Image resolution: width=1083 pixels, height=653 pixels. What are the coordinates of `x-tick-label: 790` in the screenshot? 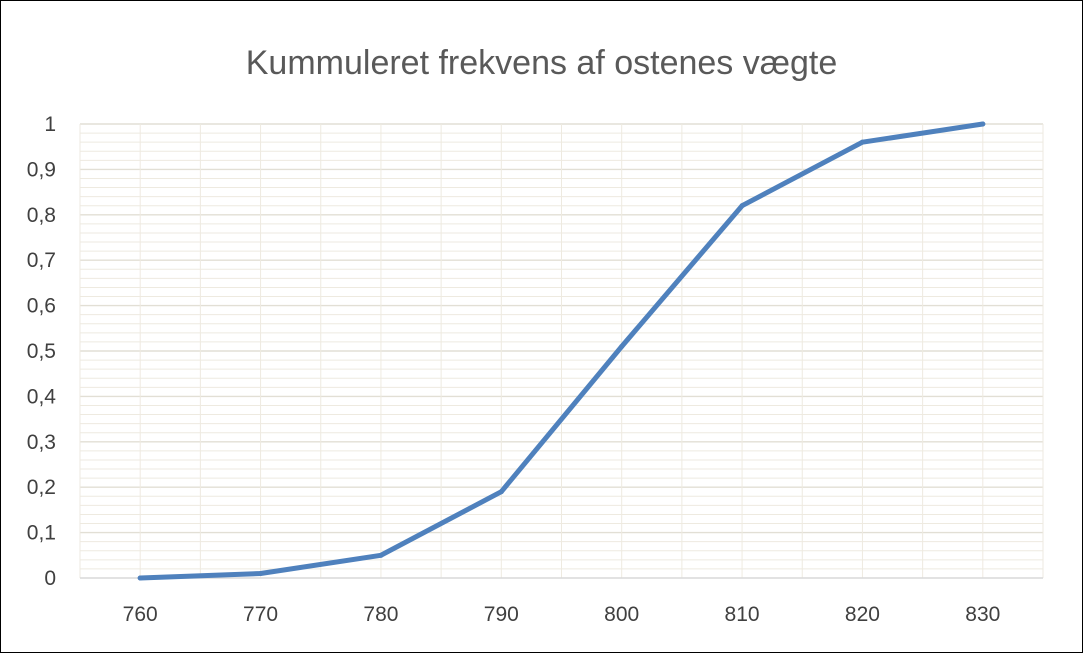 It's located at (501, 614).